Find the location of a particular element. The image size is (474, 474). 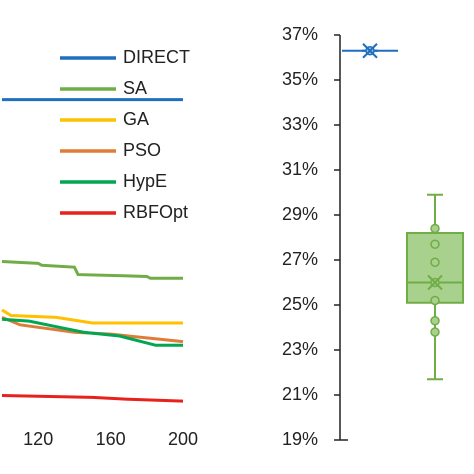

legend-label: HypE is located at coordinates (145, 181).